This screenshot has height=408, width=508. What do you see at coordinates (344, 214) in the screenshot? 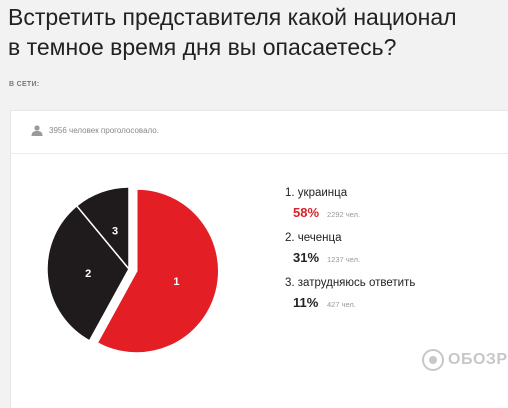
I see `legend-count: 2292 чел.` at bounding box center [344, 214].